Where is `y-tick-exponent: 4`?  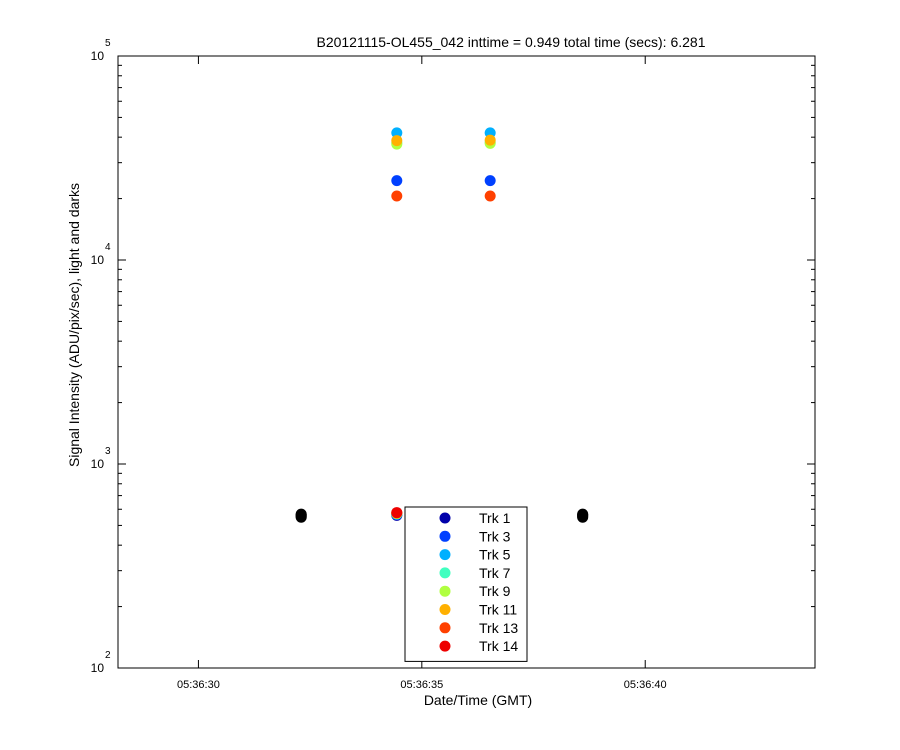 y-tick-exponent: 4 is located at coordinates (108, 247).